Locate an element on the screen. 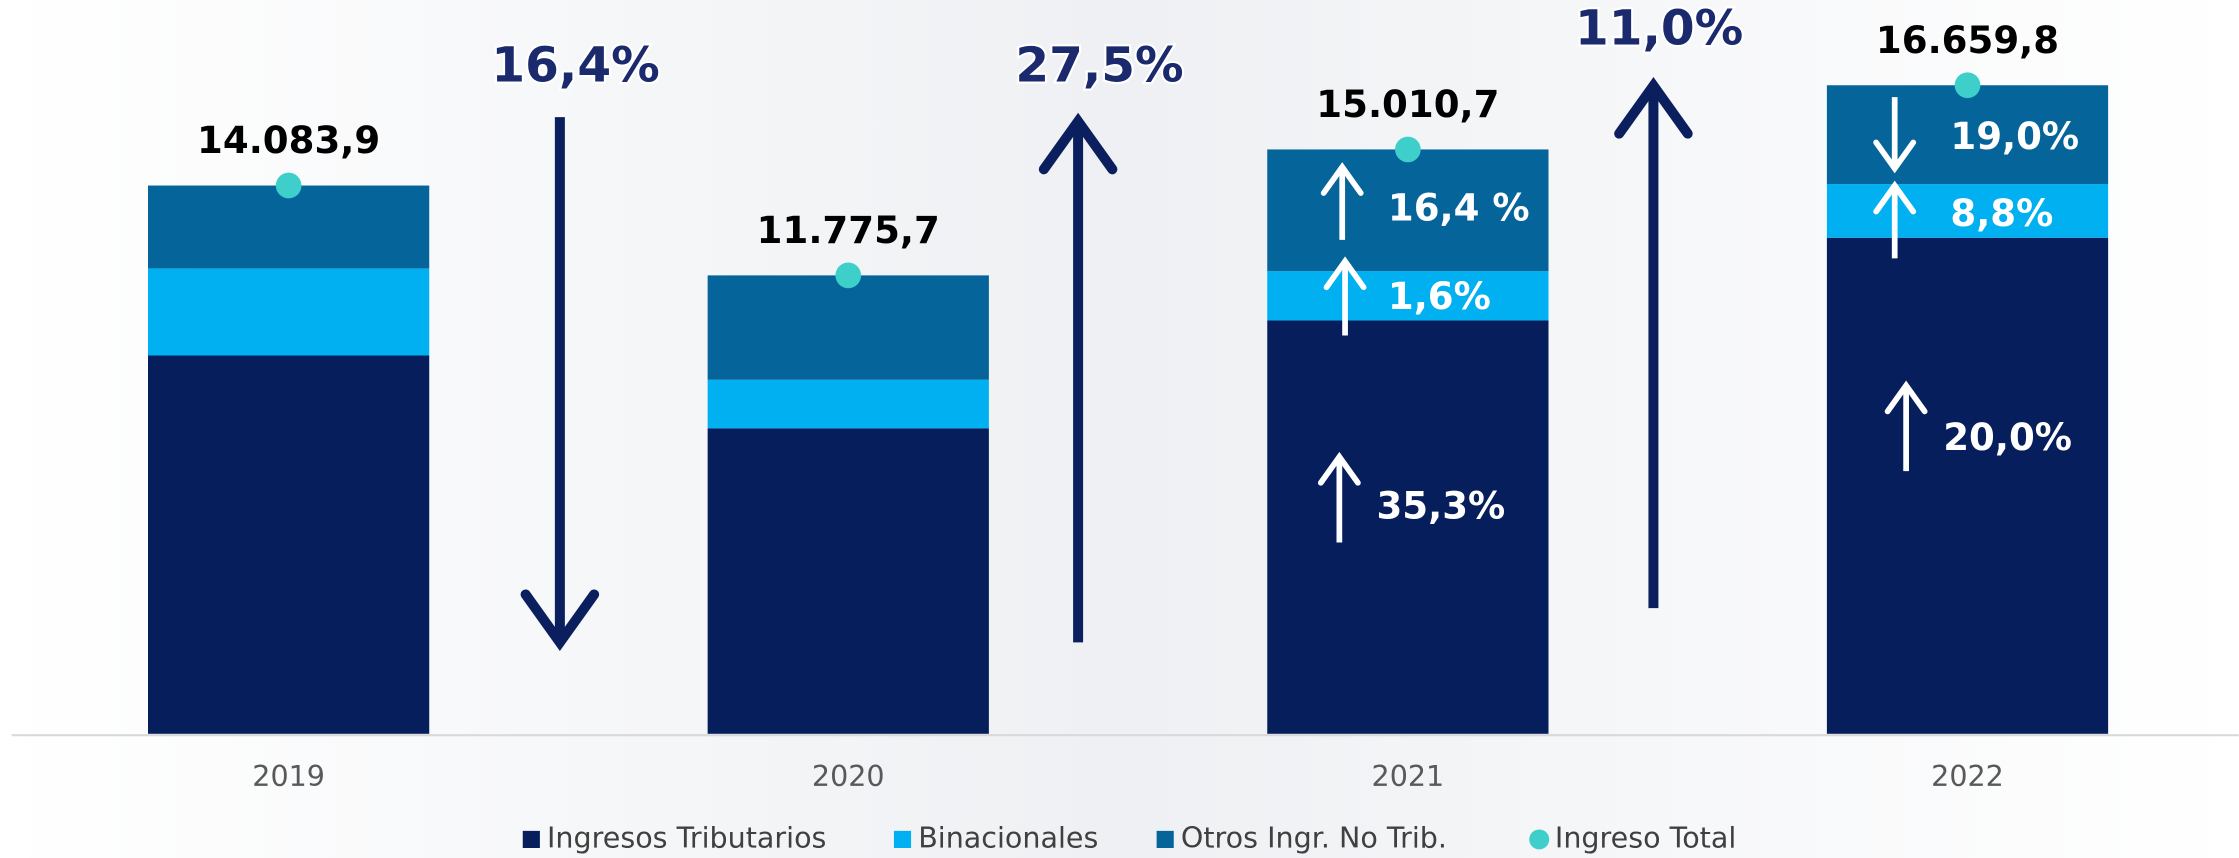 The height and width of the screenshot is (858, 2239). legend-label: Otros Ingr. No Trib. is located at coordinates (1314, 837).